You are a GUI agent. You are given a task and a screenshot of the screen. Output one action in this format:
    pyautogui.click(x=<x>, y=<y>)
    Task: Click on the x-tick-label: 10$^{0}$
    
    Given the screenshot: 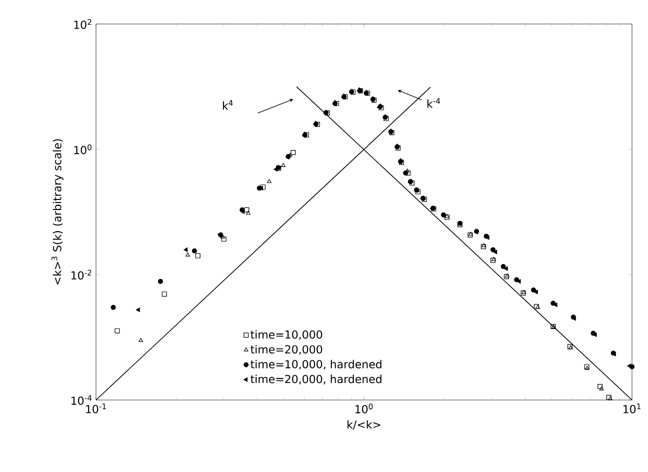 What is the action you would take?
    pyautogui.click(x=364, y=409)
    